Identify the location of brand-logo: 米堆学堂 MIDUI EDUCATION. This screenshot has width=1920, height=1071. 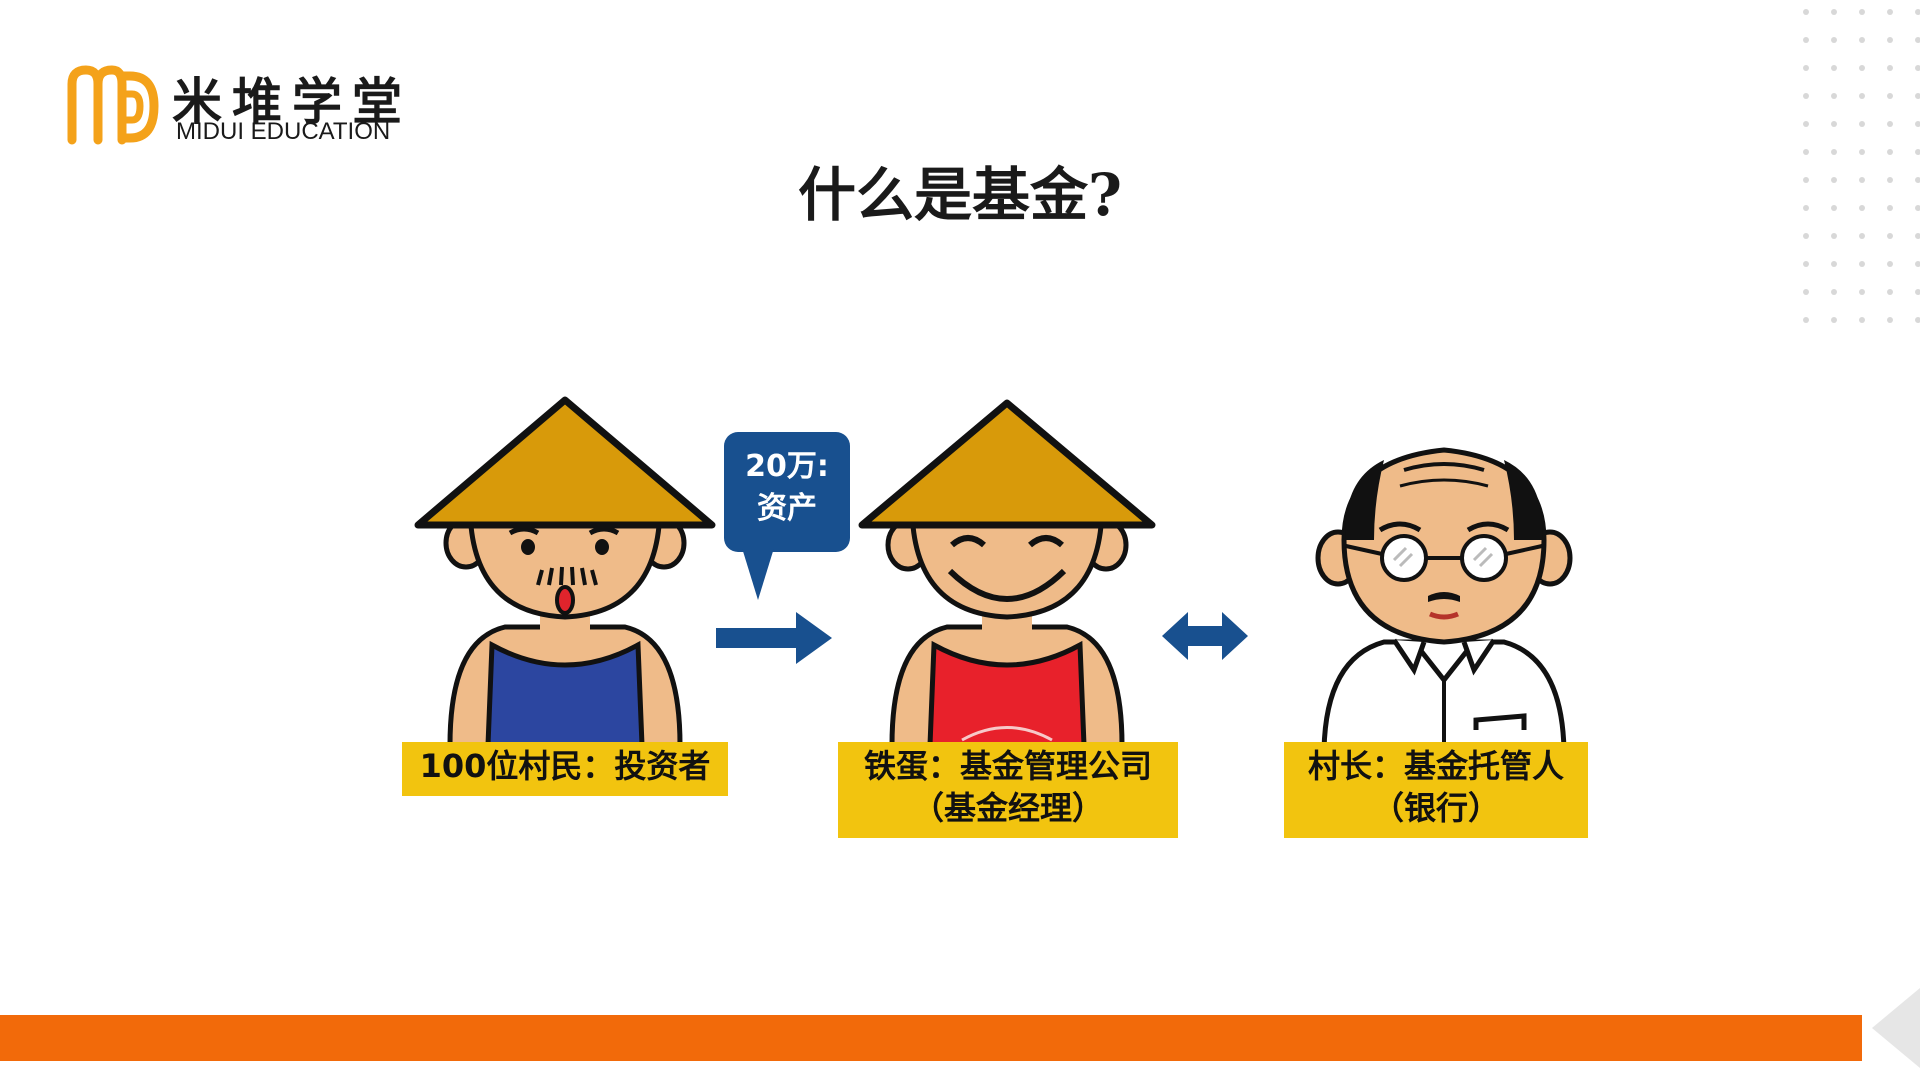
(244, 107).